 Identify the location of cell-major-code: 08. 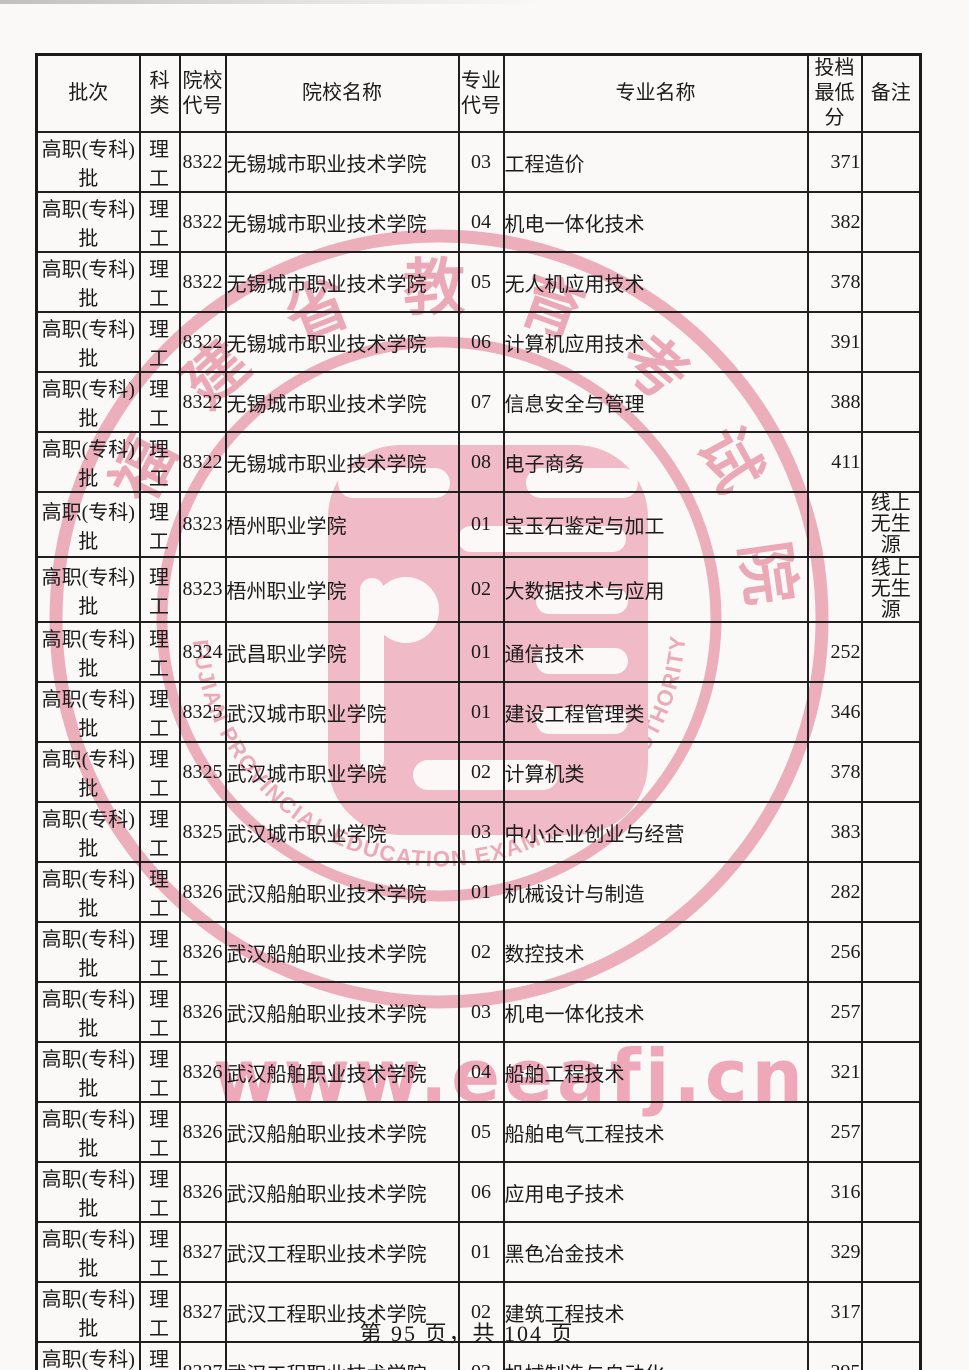
(481, 462).